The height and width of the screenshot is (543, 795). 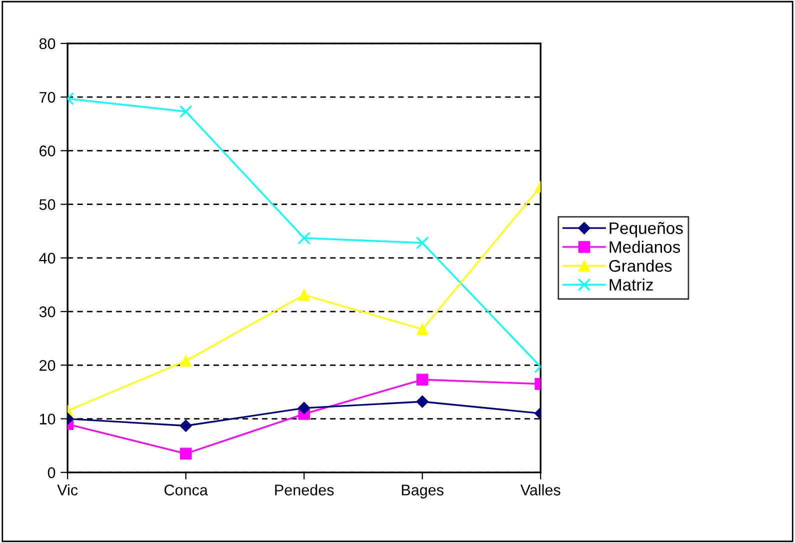 What do you see at coordinates (540, 490) in the screenshot?
I see `x-tick-label: Valles` at bounding box center [540, 490].